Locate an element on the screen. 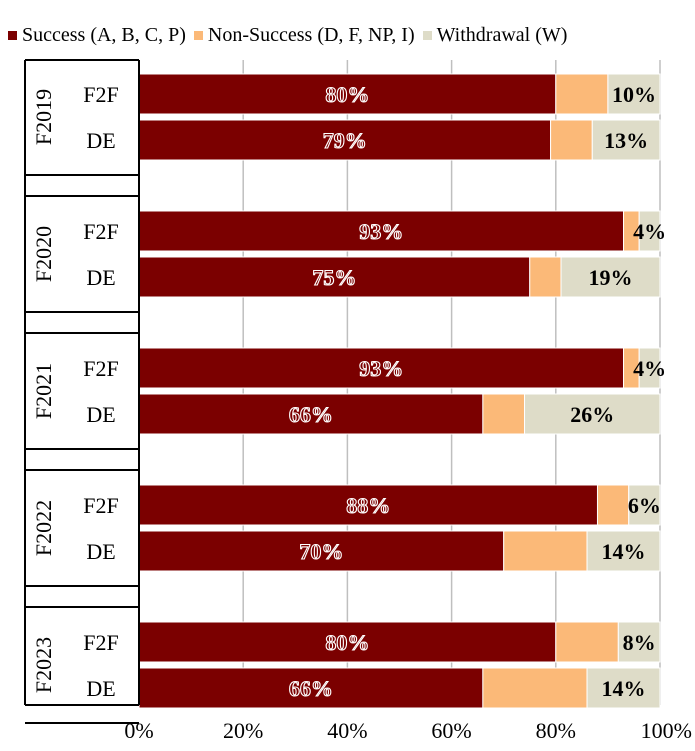 This screenshot has width=695, height=751. legend-item-2: Withdrawal (W) is located at coordinates (495, 35).